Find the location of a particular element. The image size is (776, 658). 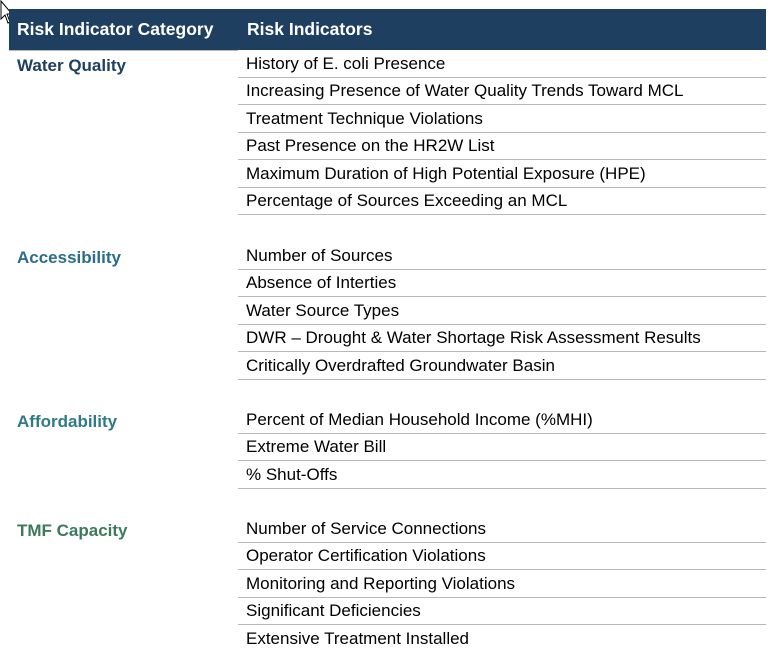

divider is located at coordinates (123, 50).